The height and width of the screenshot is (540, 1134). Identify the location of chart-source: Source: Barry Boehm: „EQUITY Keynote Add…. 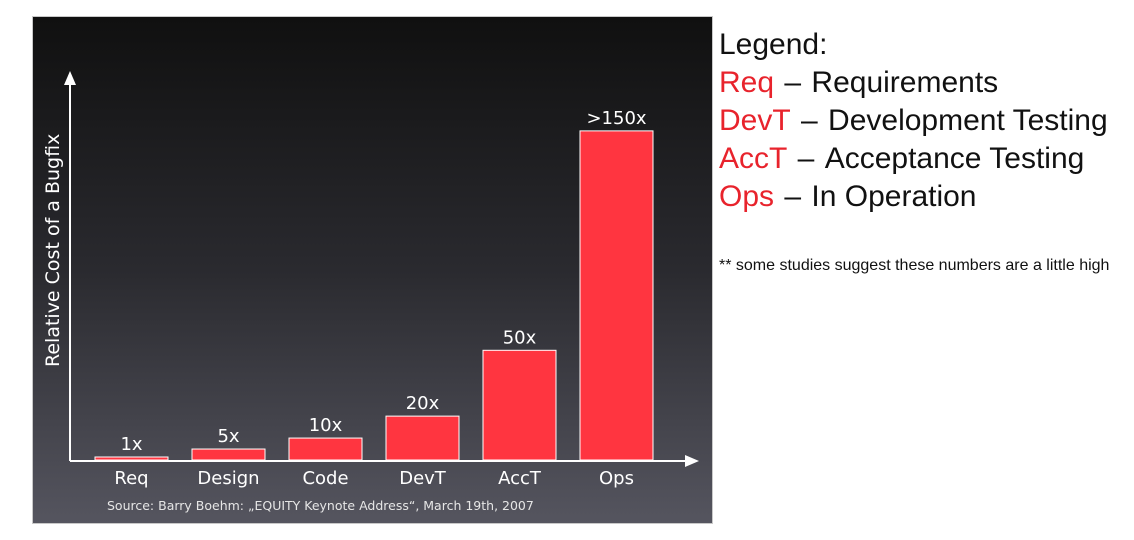
(320, 505).